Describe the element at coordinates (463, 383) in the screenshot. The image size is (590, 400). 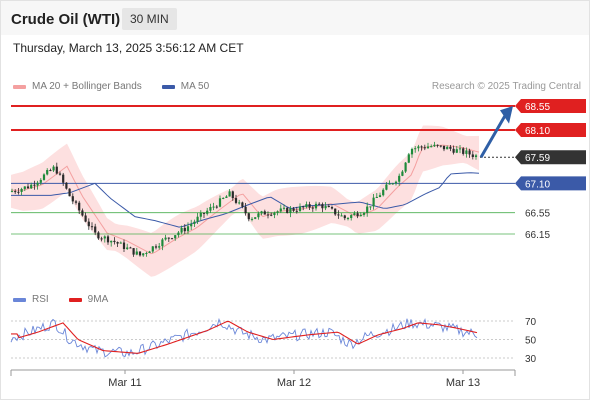
I see `x-axis-label: Mar 13` at that location.